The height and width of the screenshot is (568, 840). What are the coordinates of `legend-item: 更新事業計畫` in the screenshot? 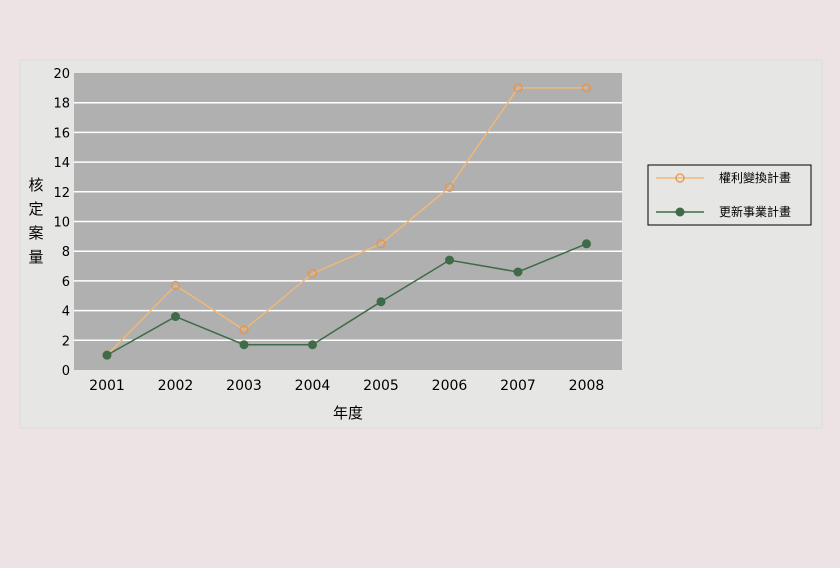 It's located at (723, 211).